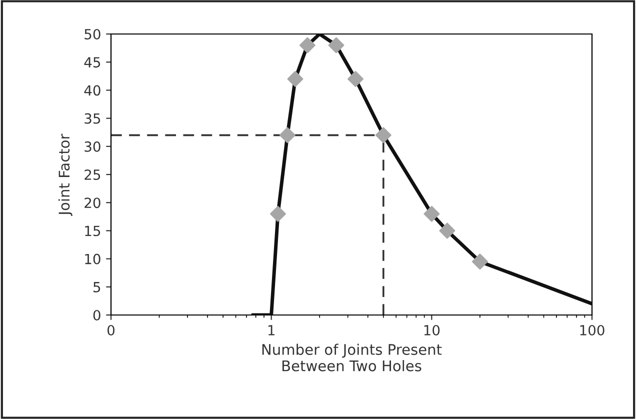  I want to click on y-tick-label: 45, so click(92, 62).